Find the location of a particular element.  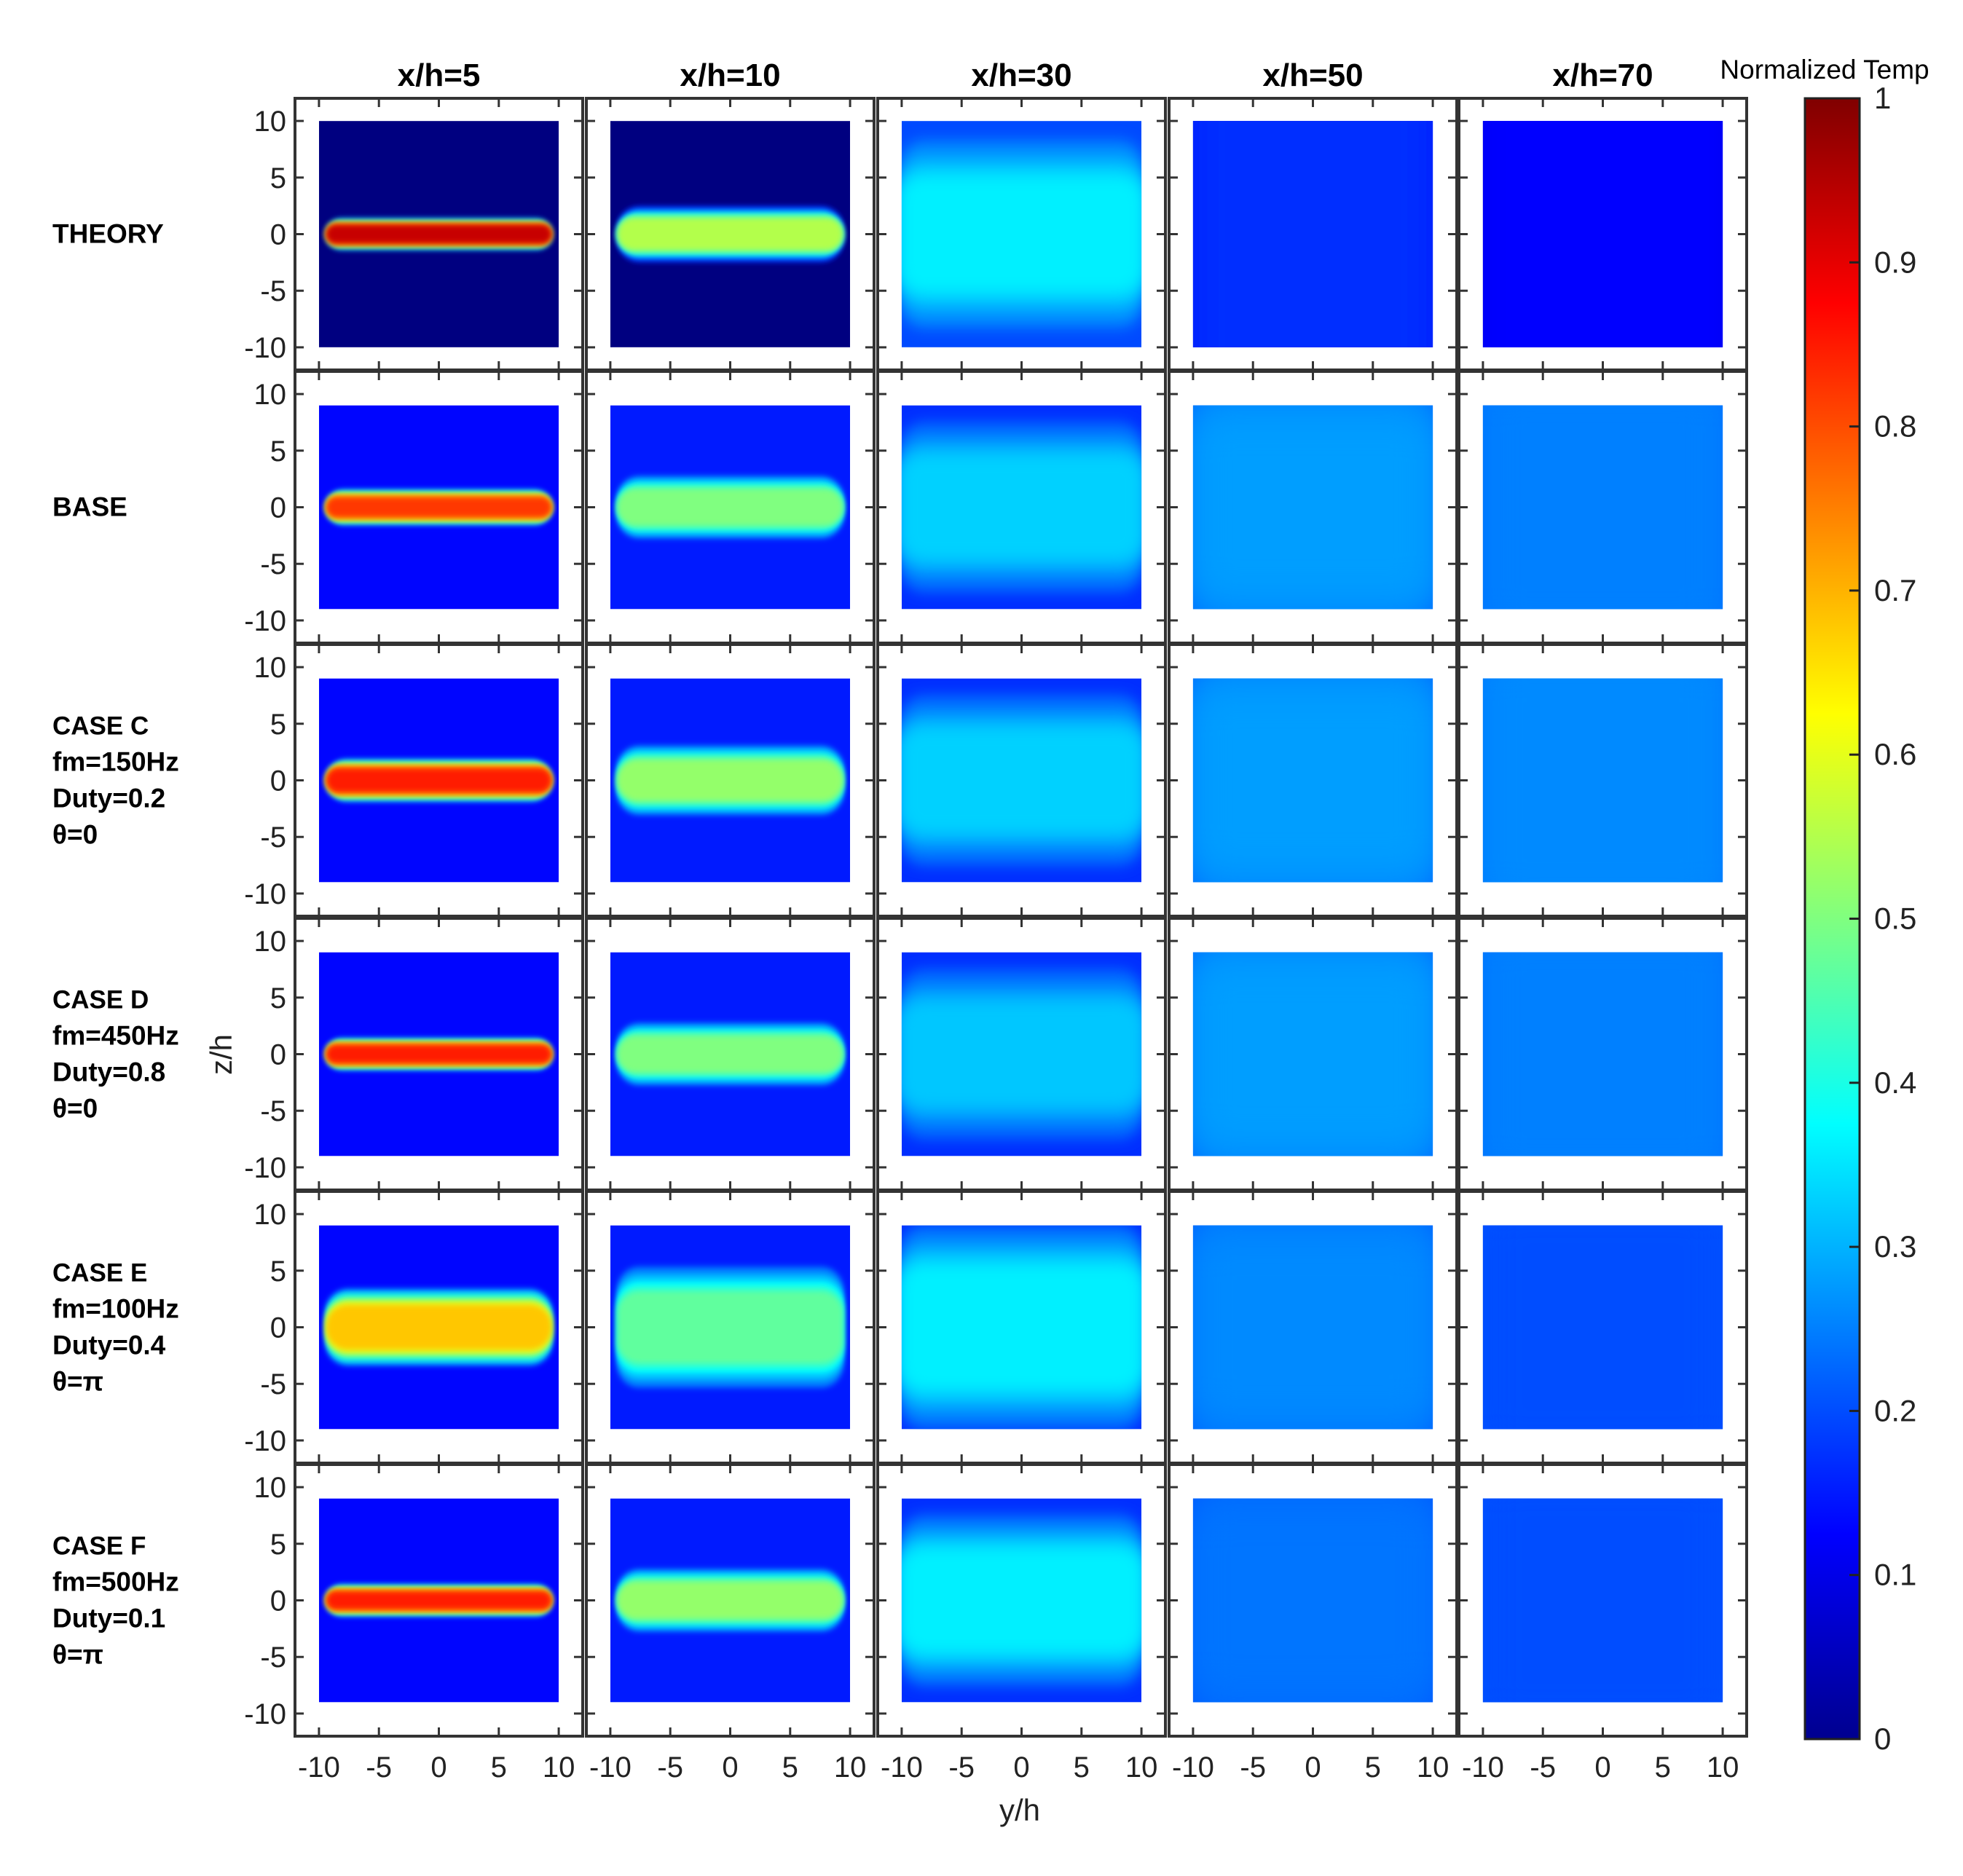

column-title: x/h=50 is located at coordinates (1312, 75).